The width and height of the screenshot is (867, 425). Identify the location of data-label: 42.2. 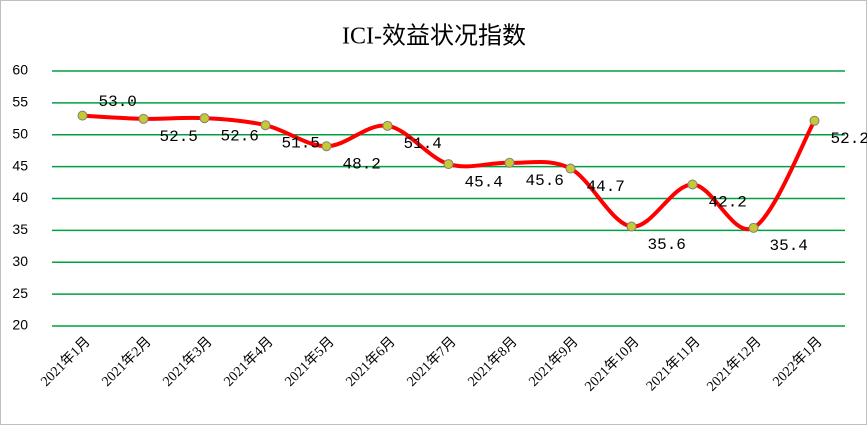
(728, 203).